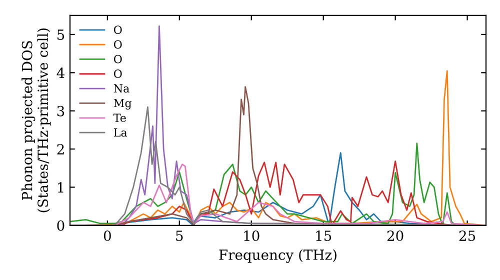 The image size is (500, 280). I want to click on x-tick-label: 10, so click(252, 236).